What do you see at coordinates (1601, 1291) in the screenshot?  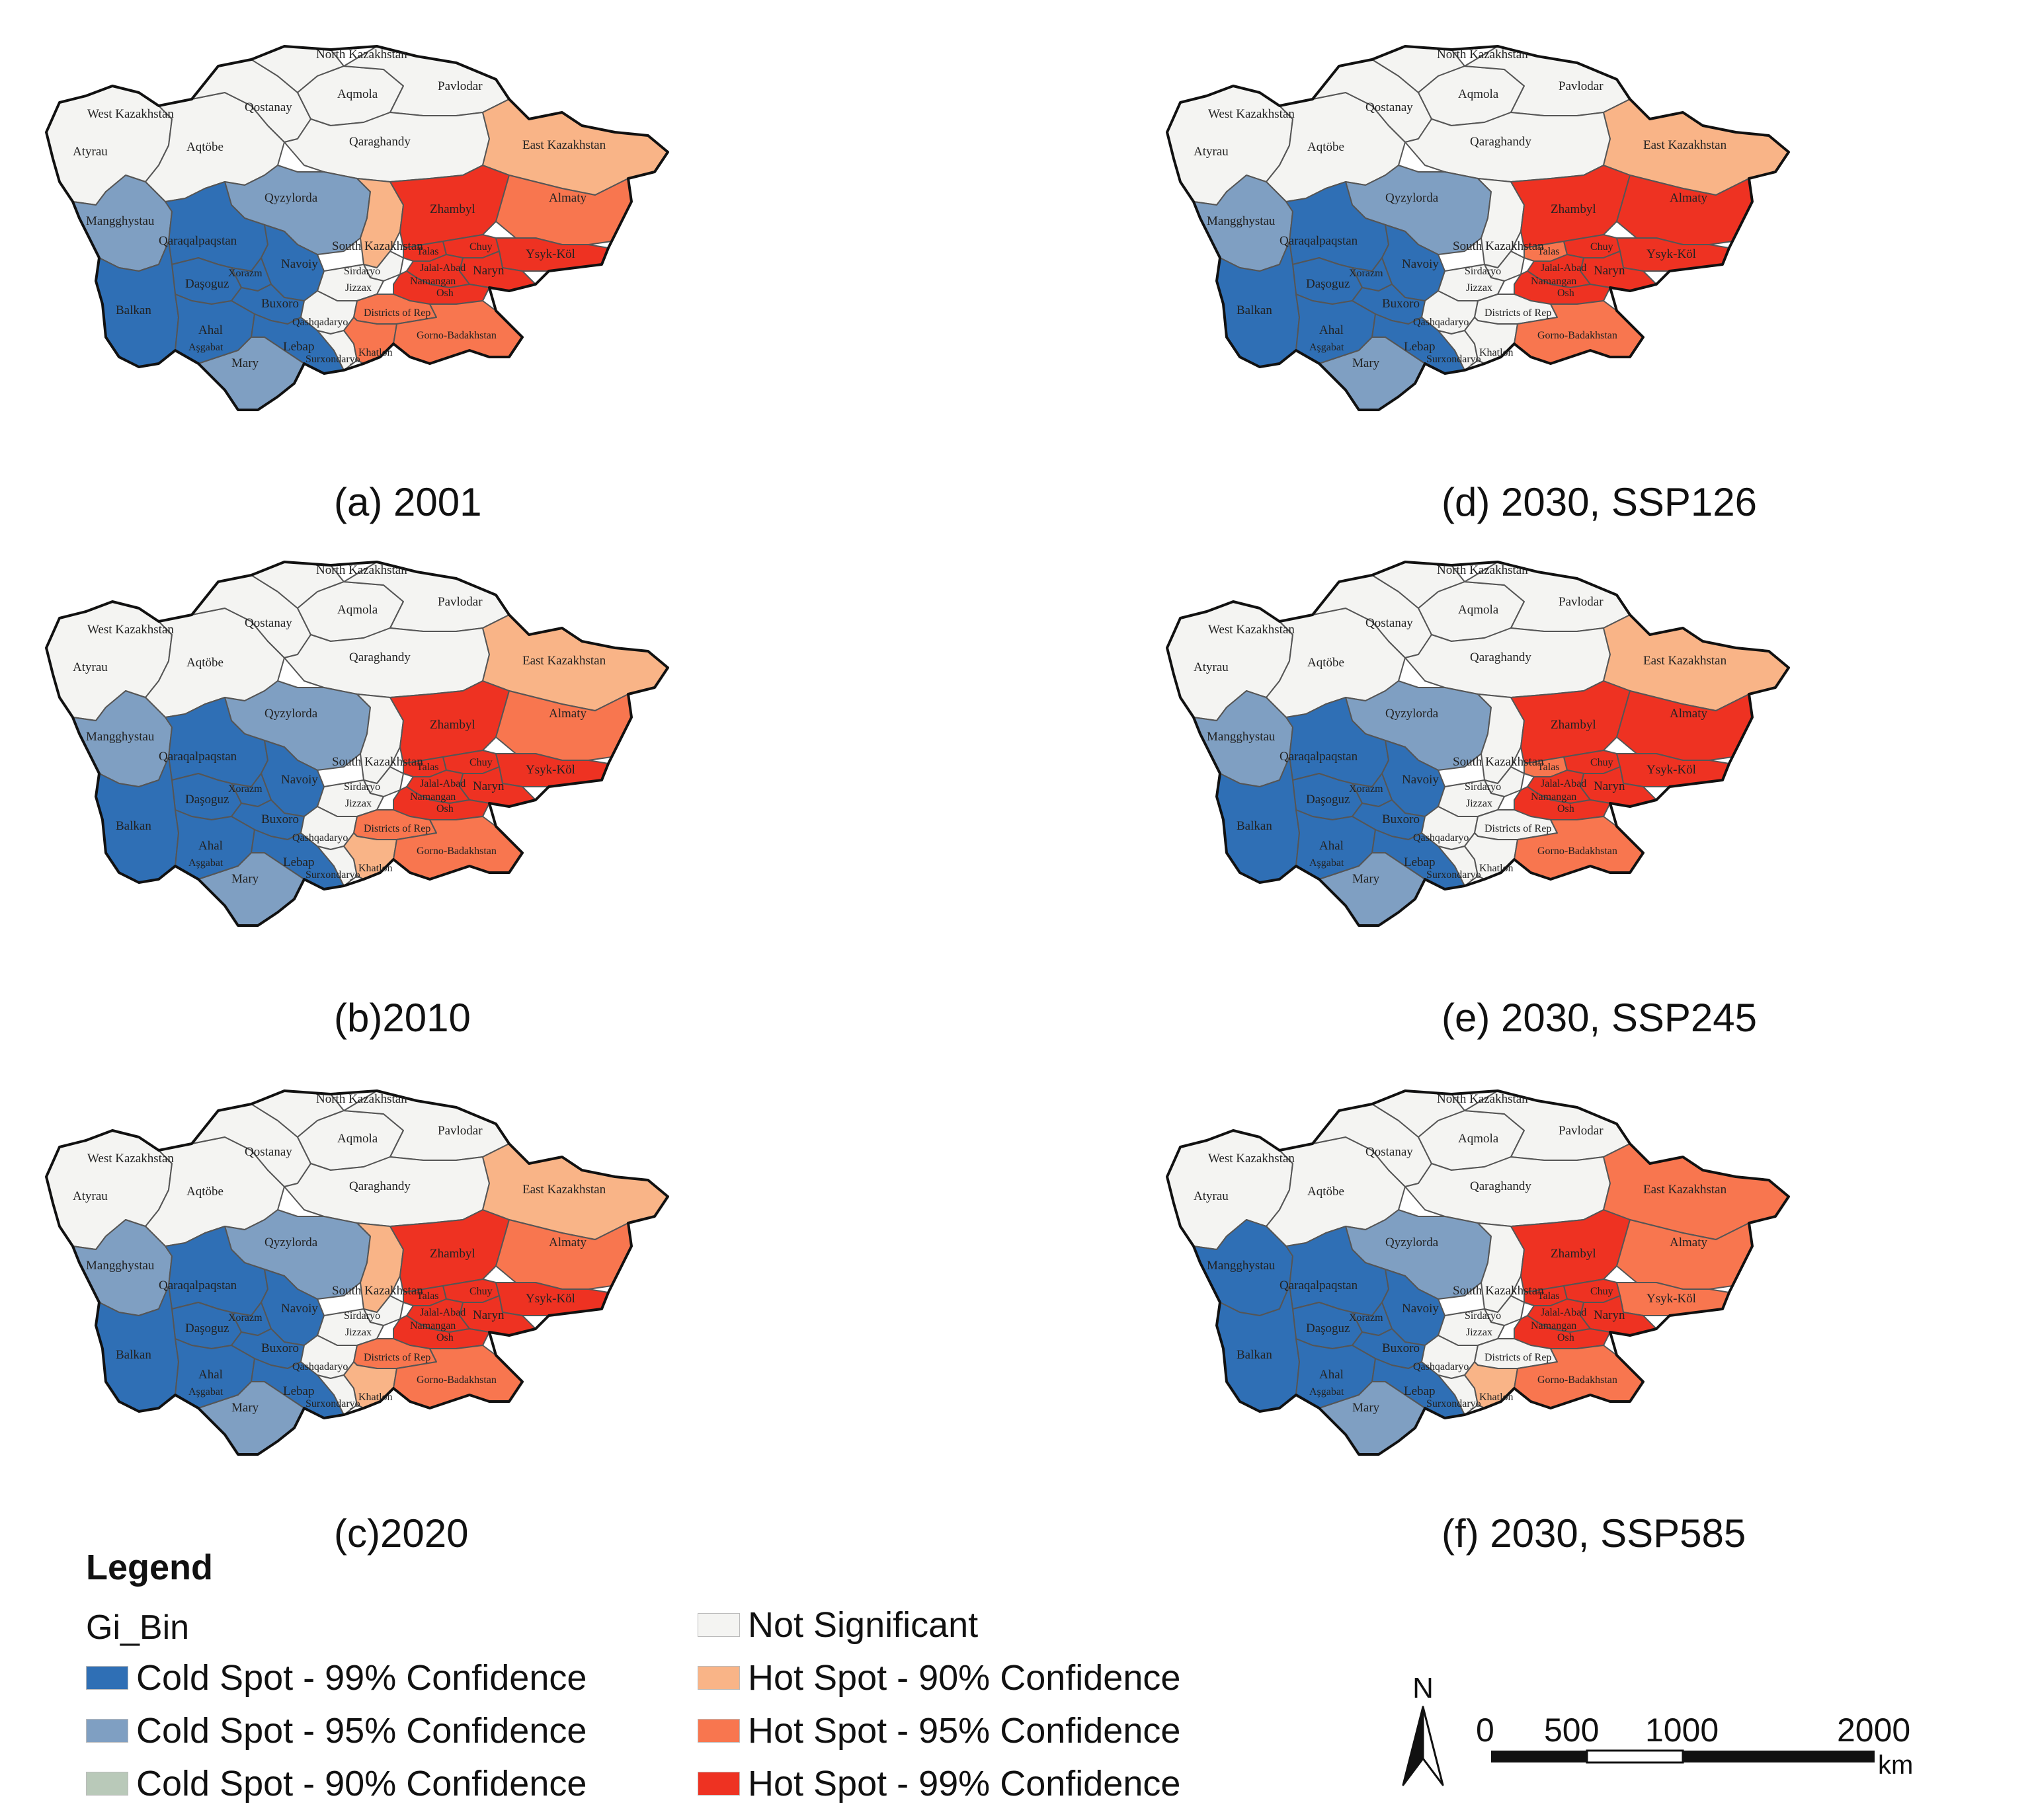 I see `label-chuy: Chuy` at bounding box center [1601, 1291].